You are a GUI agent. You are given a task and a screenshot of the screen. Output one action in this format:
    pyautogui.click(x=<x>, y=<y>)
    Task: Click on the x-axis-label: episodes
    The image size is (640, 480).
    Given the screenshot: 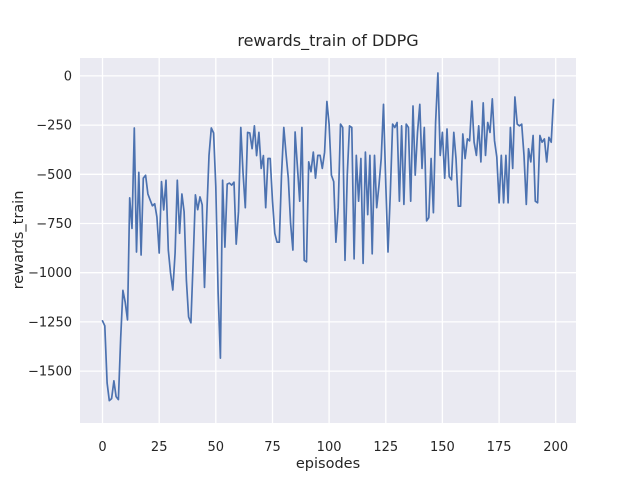 What is the action you would take?
    pyautogui.click(x=328, y=464)
    